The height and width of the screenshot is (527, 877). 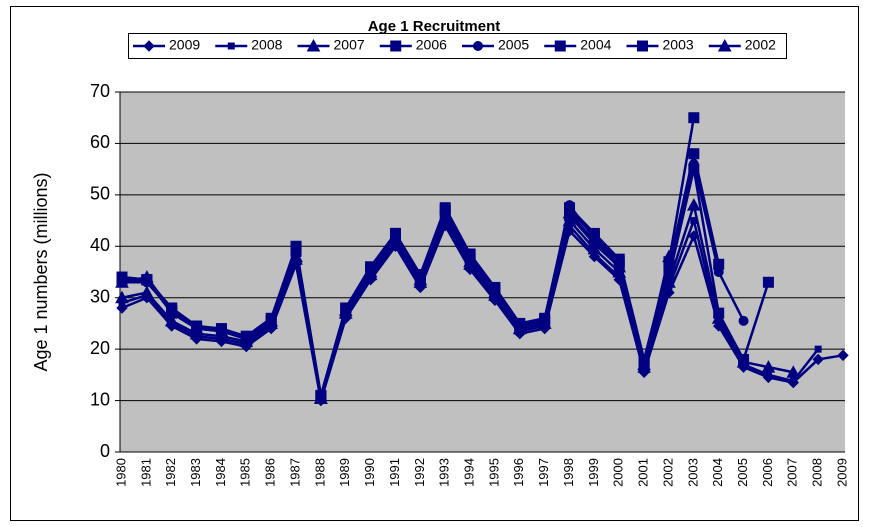 What do you see at coordinates (100, 296) in the screenshot?
I see `y-tick-label: 30` at bounding box center [100, 296].